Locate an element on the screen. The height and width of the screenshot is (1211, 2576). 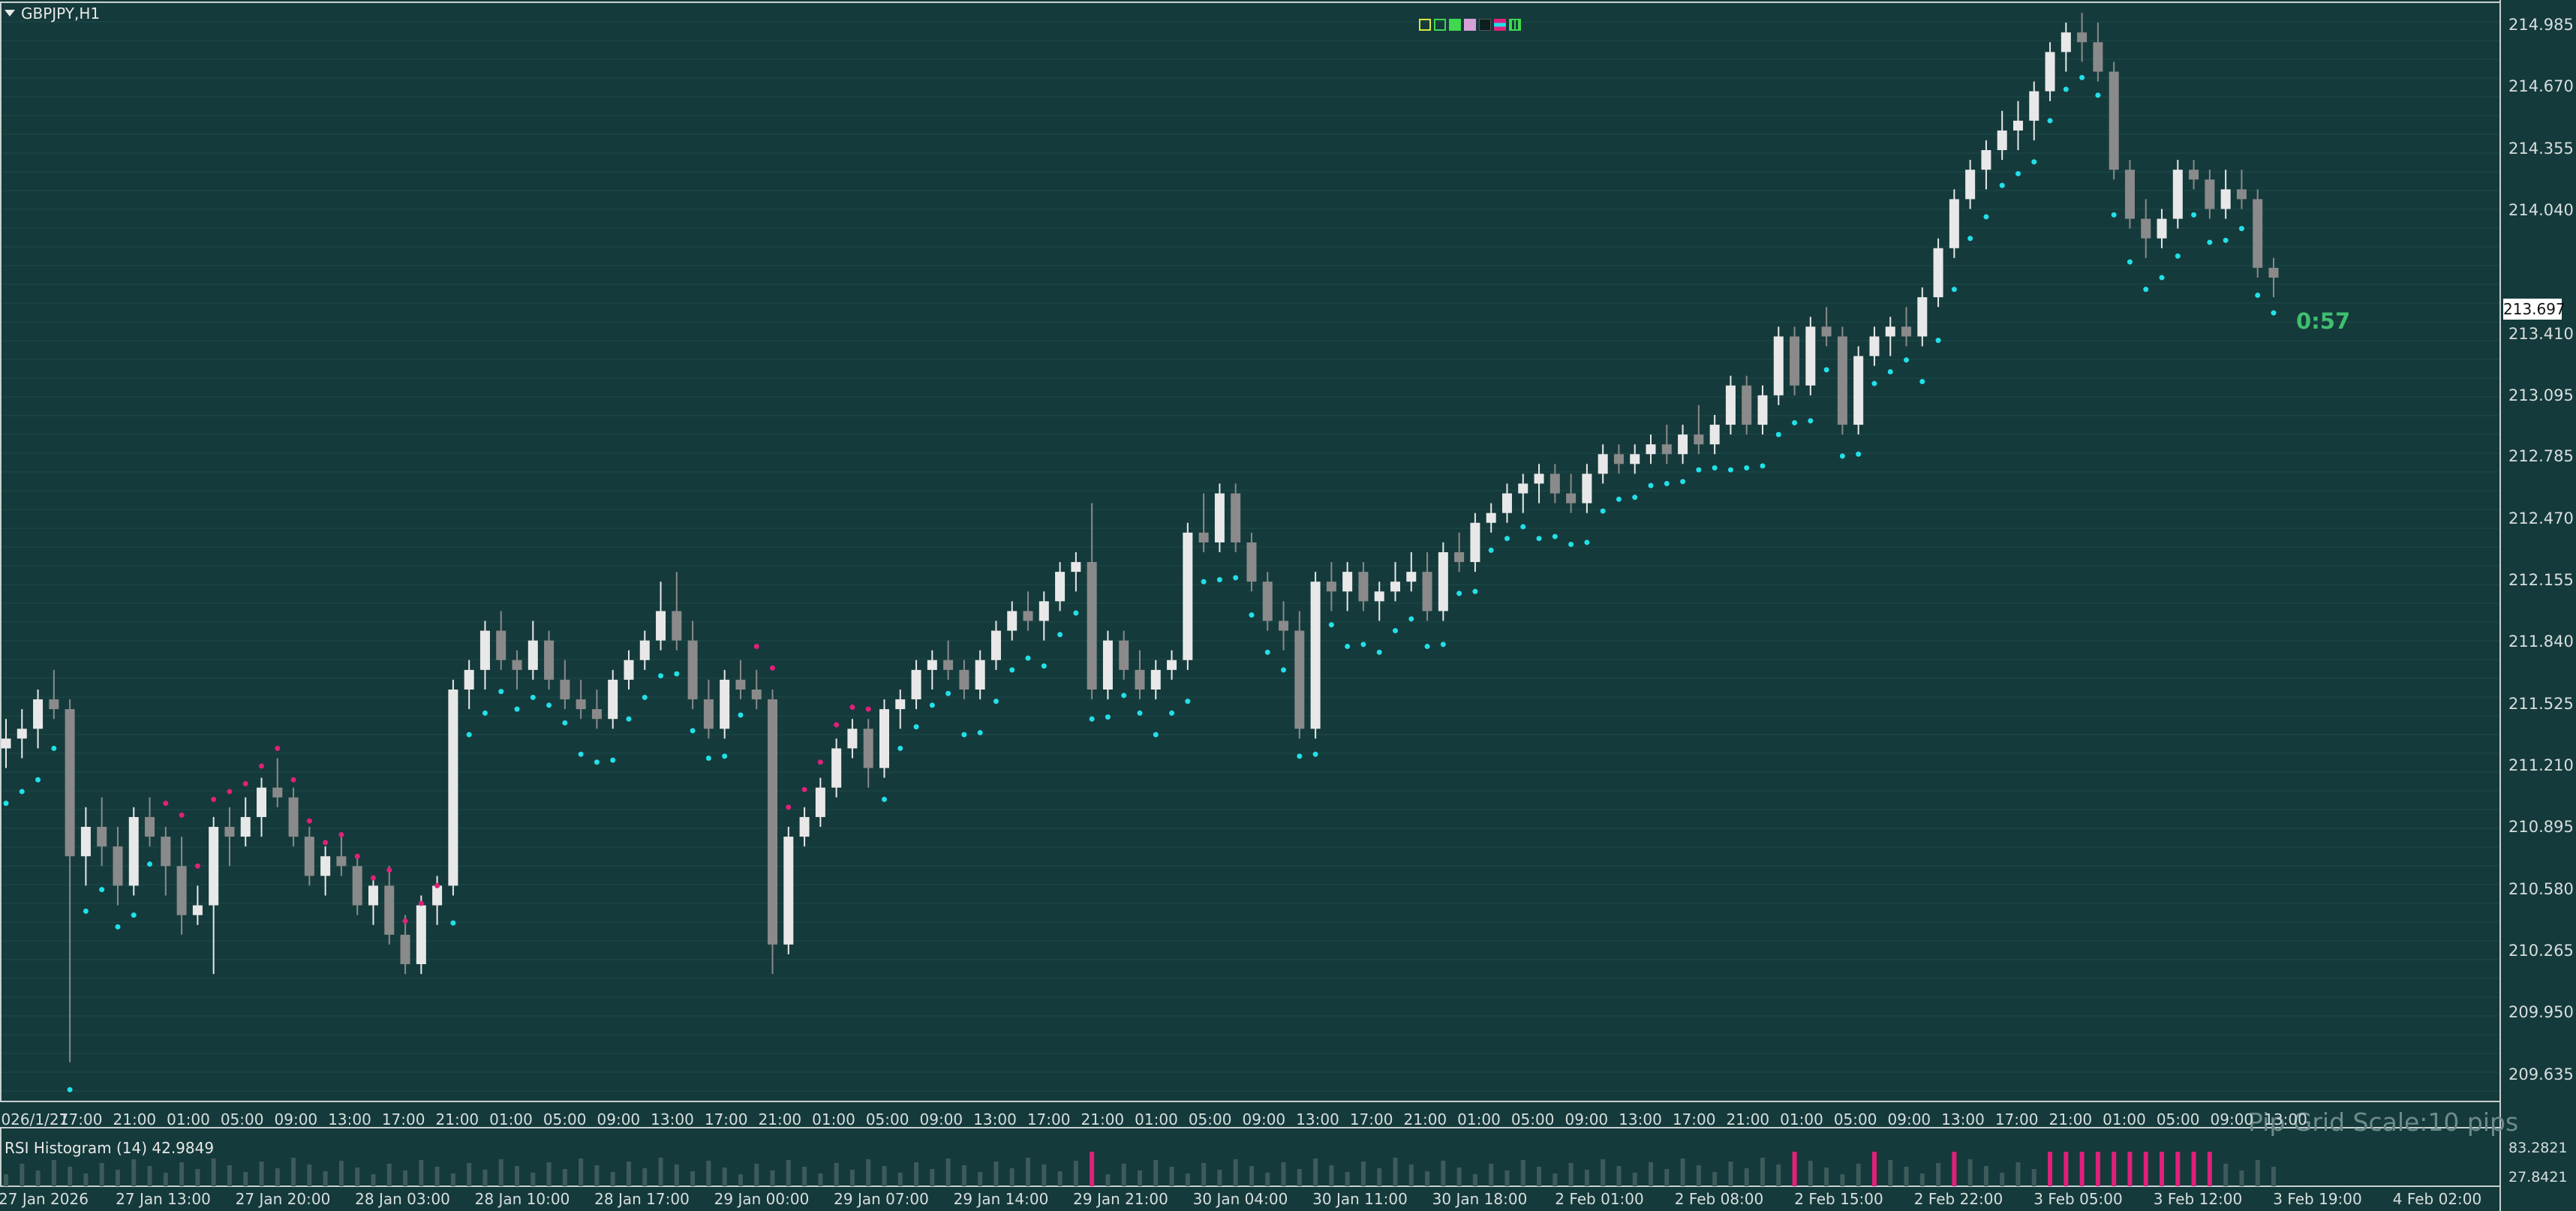
green-filled-square-icon is located at coordinates (1455, 25).